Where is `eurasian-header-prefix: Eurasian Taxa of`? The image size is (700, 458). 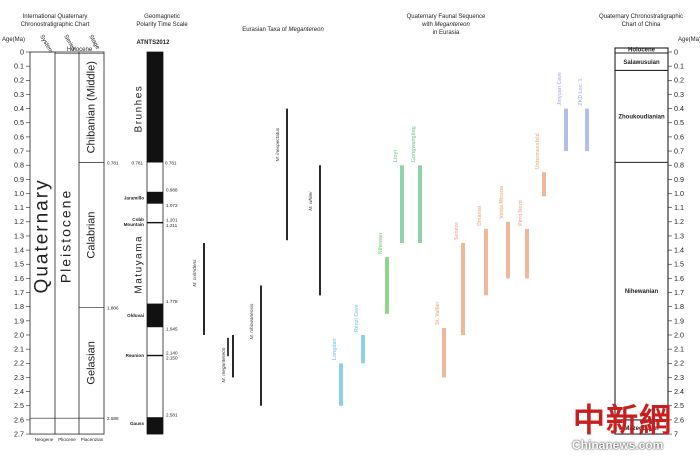 eurasian-header-prefix: Eurasian Taxa of is located at coordinates (265, 30).